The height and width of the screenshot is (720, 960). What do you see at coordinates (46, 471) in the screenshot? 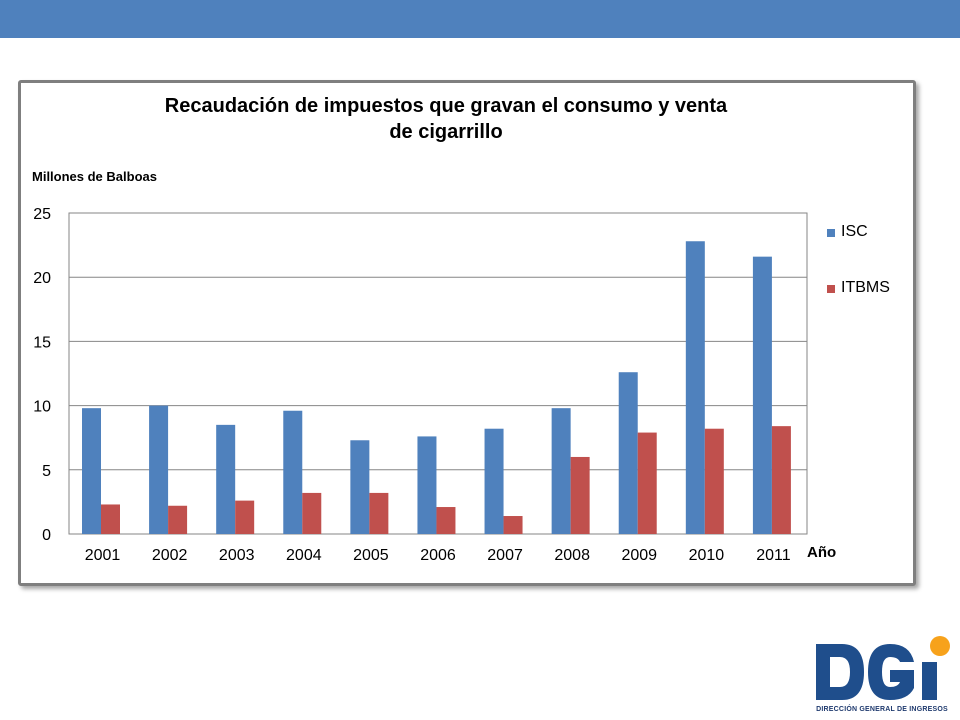
I see `y-tick-label: 5` at bounding box center [46, 471].